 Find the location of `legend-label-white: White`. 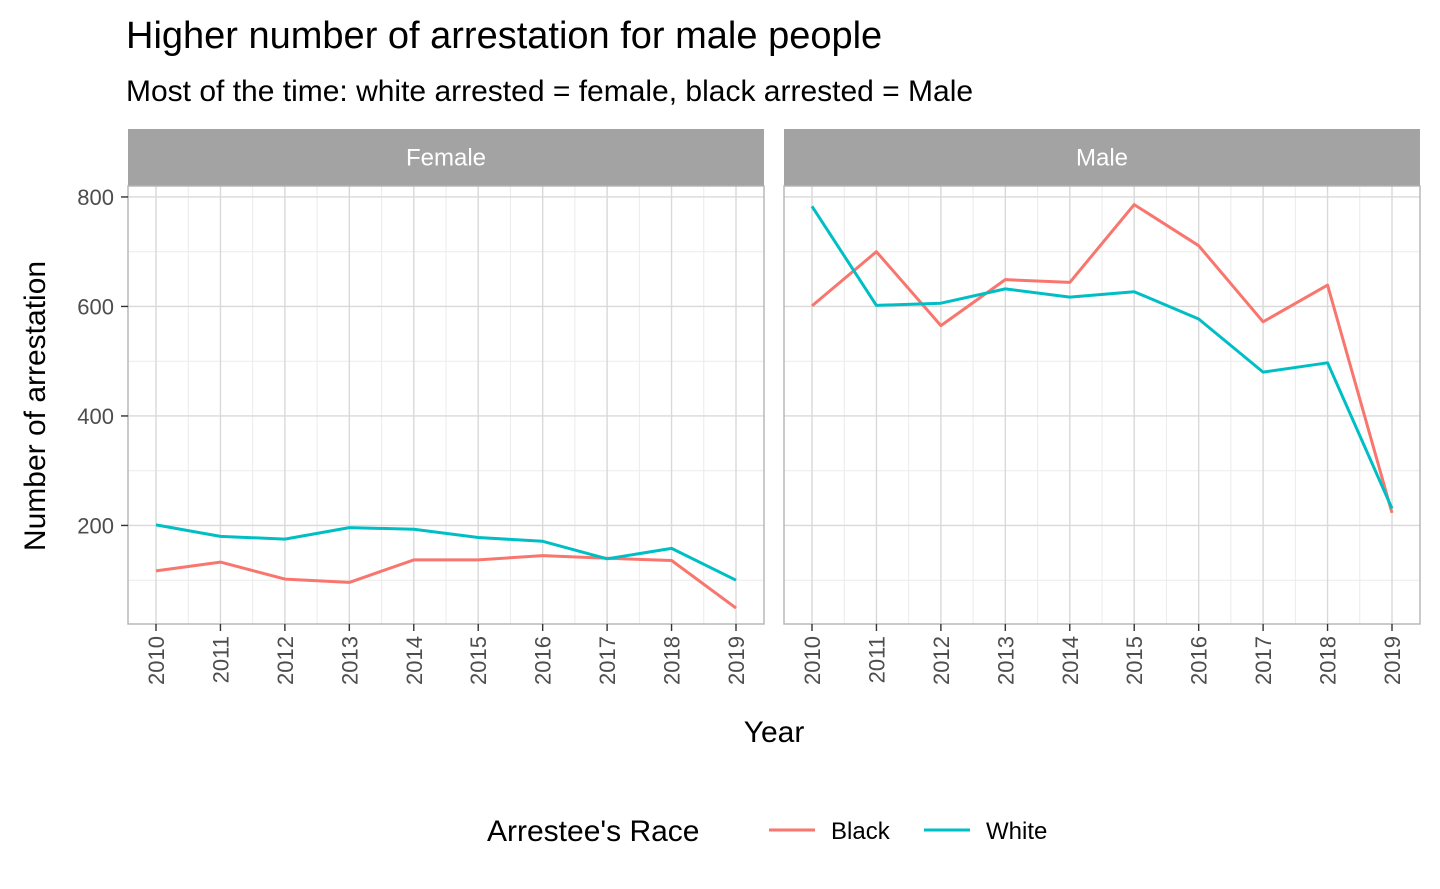

legend-label-white: White is located at coordinates (1016, 831).